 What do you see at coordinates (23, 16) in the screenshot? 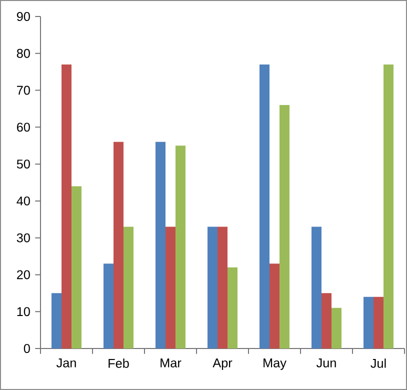
I see `y-tick-label: 90` at bounding box center [23, 16].